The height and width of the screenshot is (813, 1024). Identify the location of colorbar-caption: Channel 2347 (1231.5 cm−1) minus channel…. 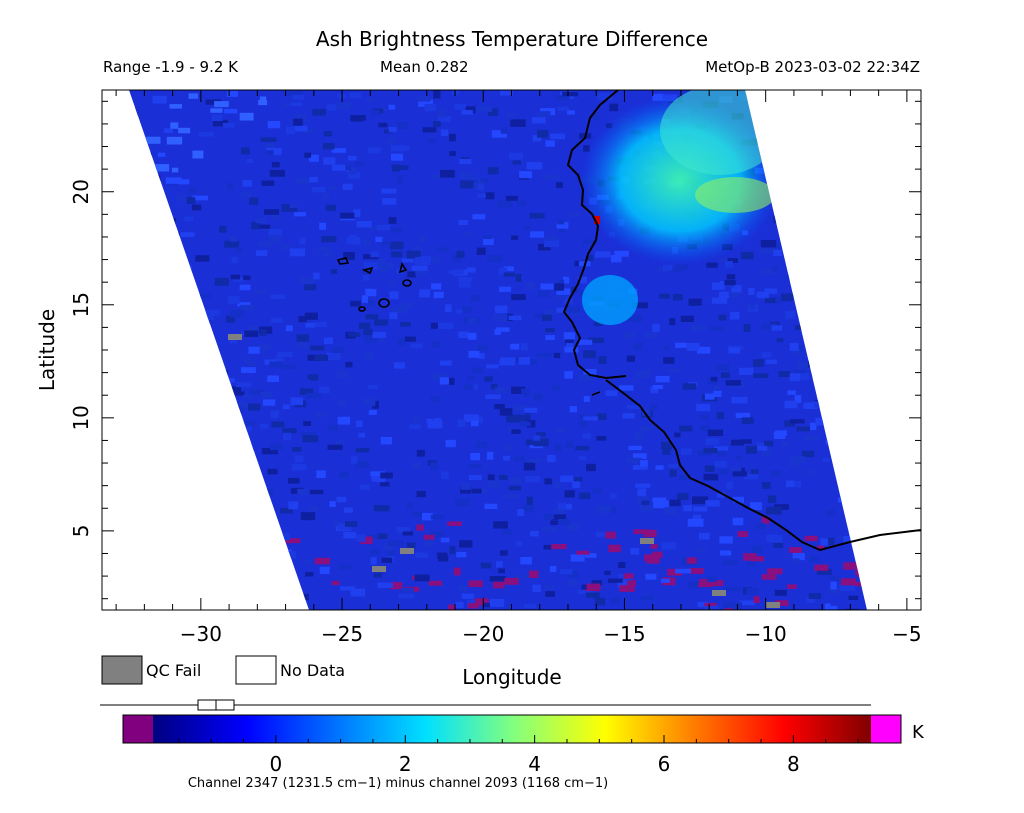
(398, 783).